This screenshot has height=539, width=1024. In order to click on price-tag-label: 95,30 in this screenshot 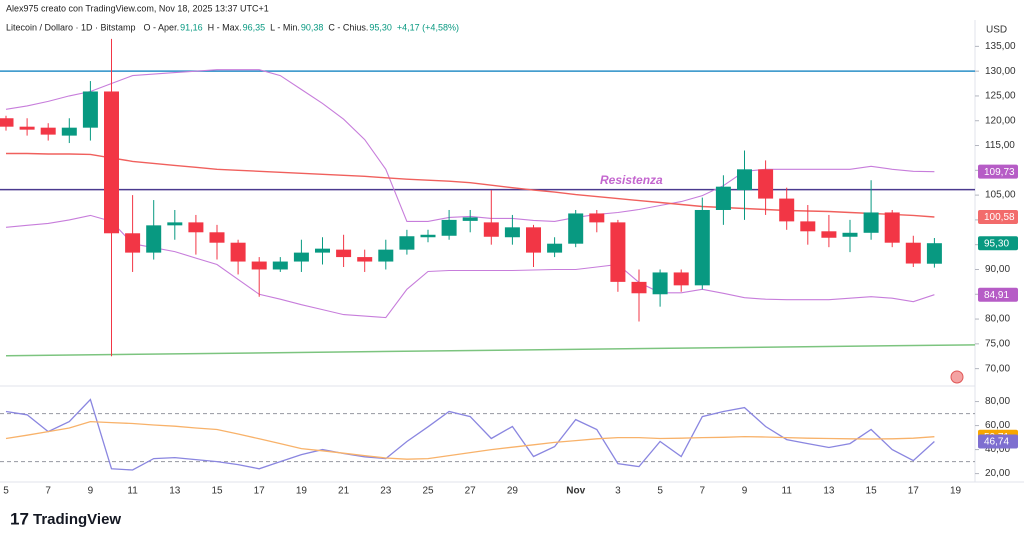, I will do `click(996, 243)`.